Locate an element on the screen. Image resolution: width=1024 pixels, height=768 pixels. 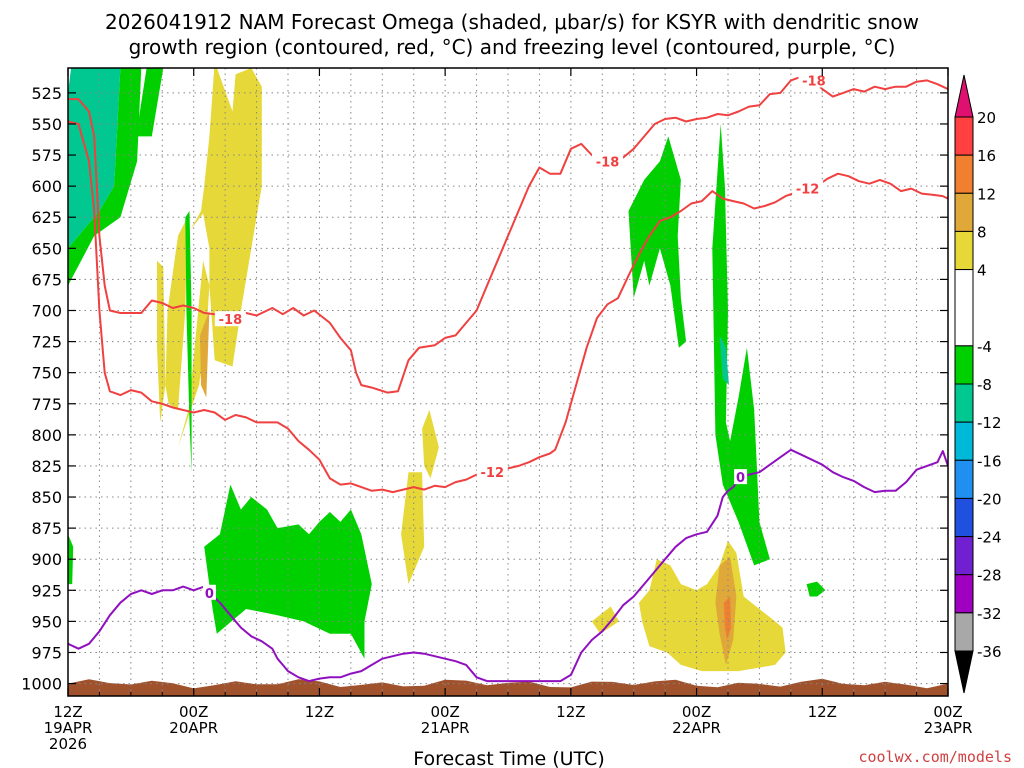
colorbar-tick-20: 20 is located at coordinates (986, 118).